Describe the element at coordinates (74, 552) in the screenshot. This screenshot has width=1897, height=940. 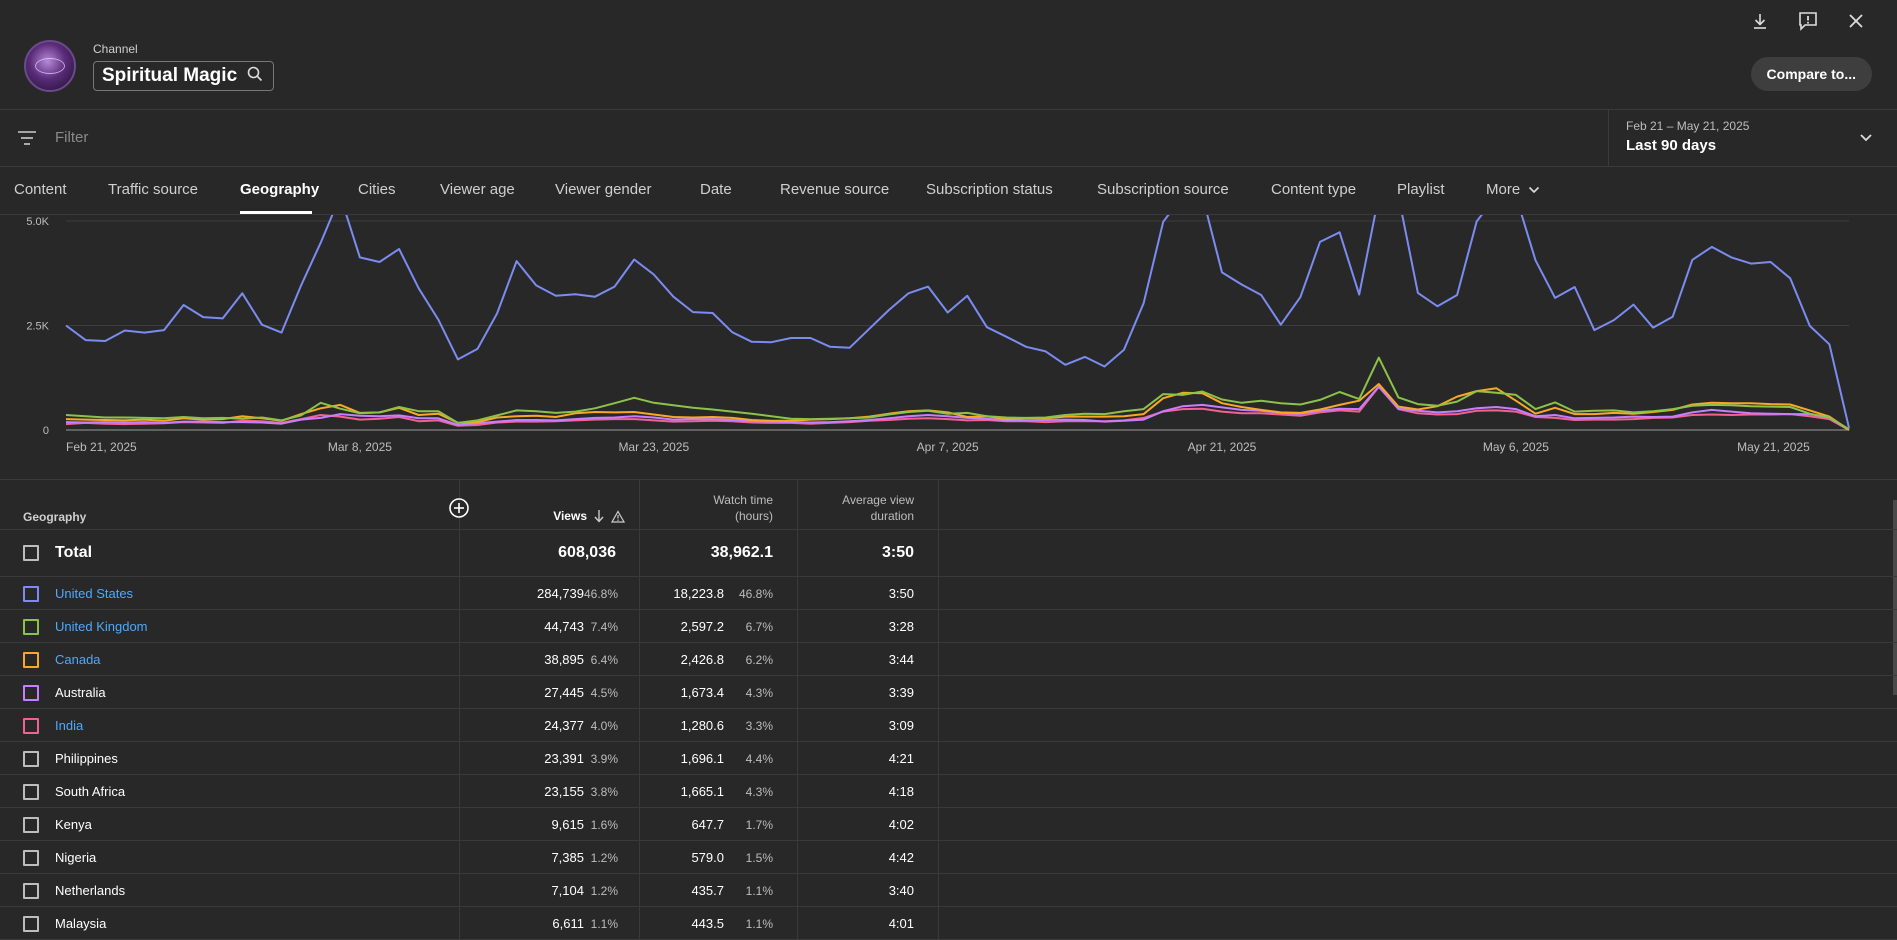
I see `total-label: Total` at that location.